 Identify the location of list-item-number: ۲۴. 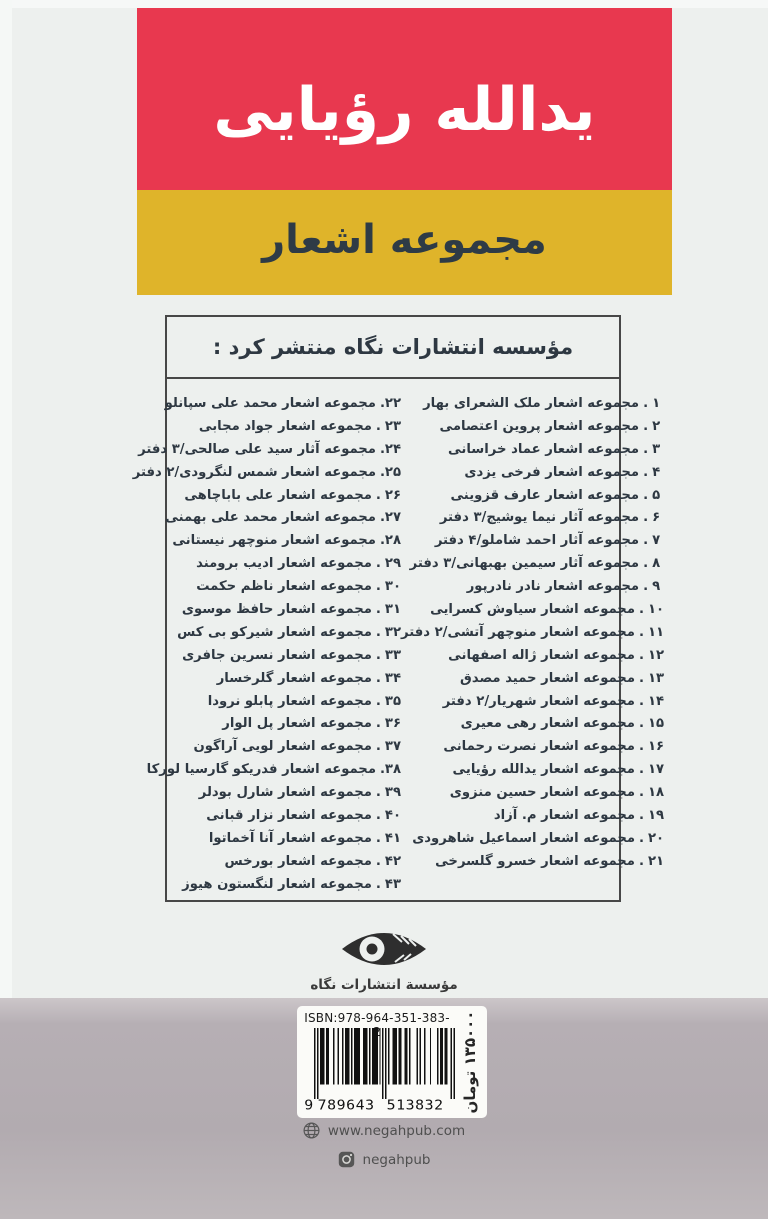
(392, 449).